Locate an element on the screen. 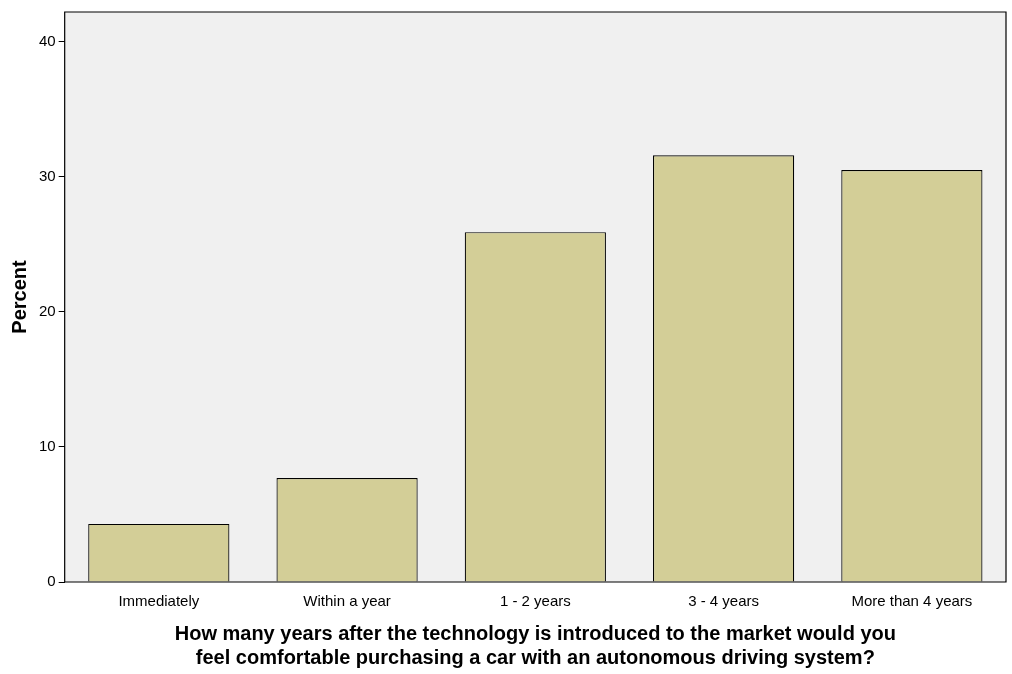 This screenshot has height=674, width=1012. y-tick-label: 40 is located at coordinates (47, 40).